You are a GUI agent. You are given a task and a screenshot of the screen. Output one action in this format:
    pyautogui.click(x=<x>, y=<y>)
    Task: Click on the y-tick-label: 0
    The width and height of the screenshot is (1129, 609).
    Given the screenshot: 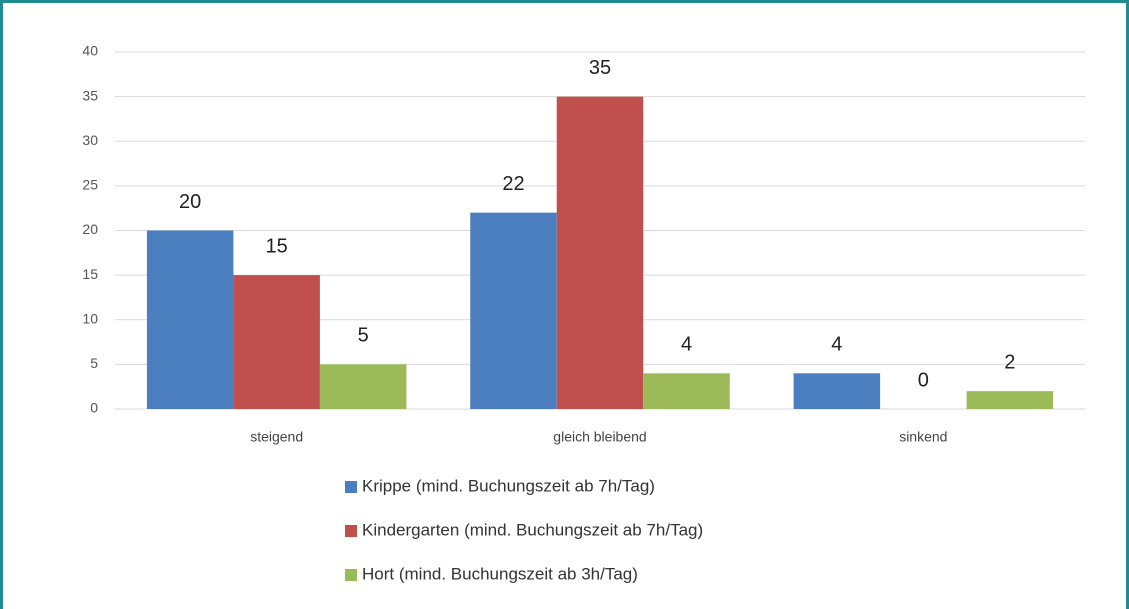 What is the action you would take?
    pyautogui.click(x=94, y=408)
    